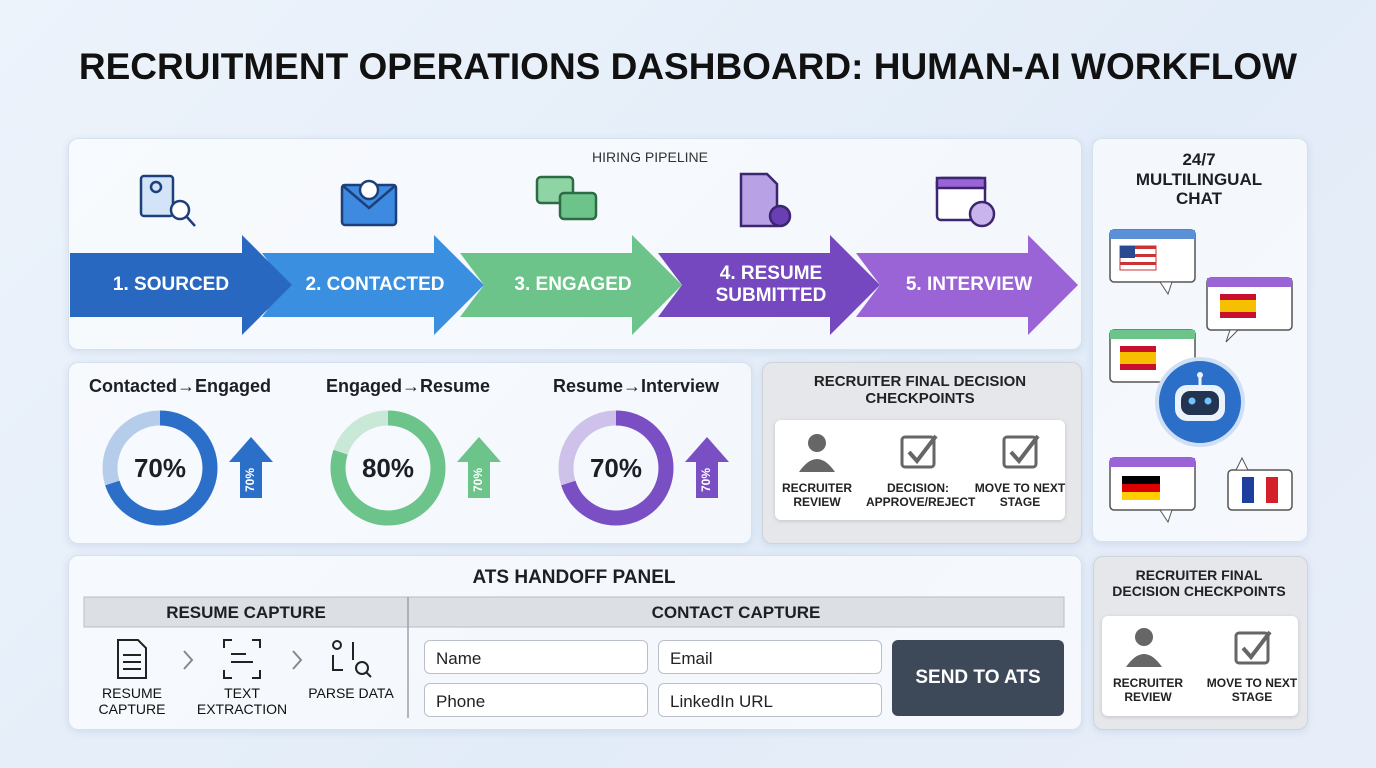  I want to click on capture-step-label: PARSE DATA, so click(351, 693).